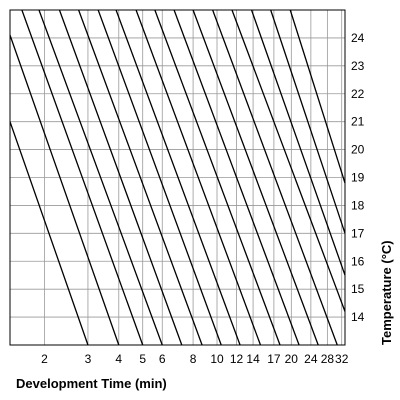 Image resolution: width=400 pixels, height=400 pixels. What do you see at coordinates (358, 66) in the screenshot?
I see `y-tick-label: 23` at bounding box center [358, 66].